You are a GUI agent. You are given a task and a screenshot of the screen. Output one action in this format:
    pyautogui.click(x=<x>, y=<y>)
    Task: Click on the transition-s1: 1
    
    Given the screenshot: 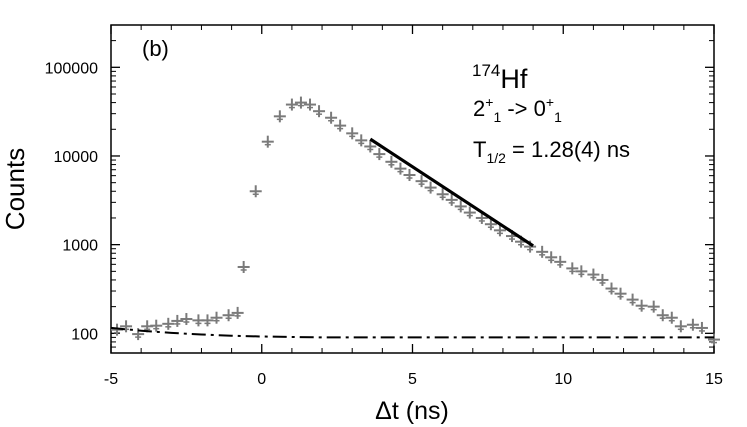 What is the action you would take?
    pyautogui.click(x=497, y=117)
    